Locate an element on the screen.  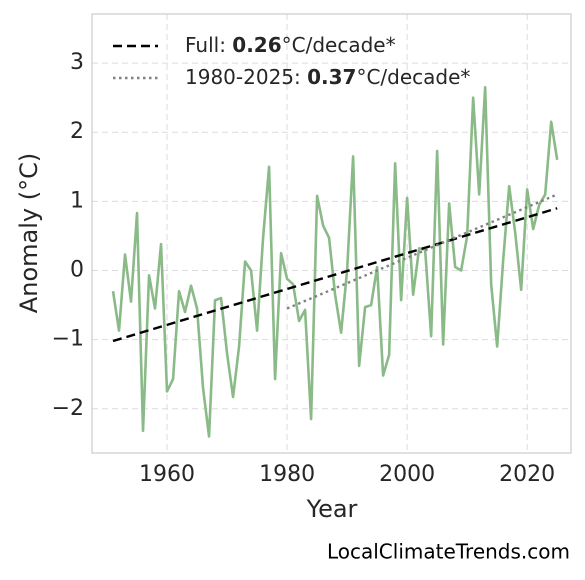
y-tick-label: −2 is located at coordinates (68, 408).